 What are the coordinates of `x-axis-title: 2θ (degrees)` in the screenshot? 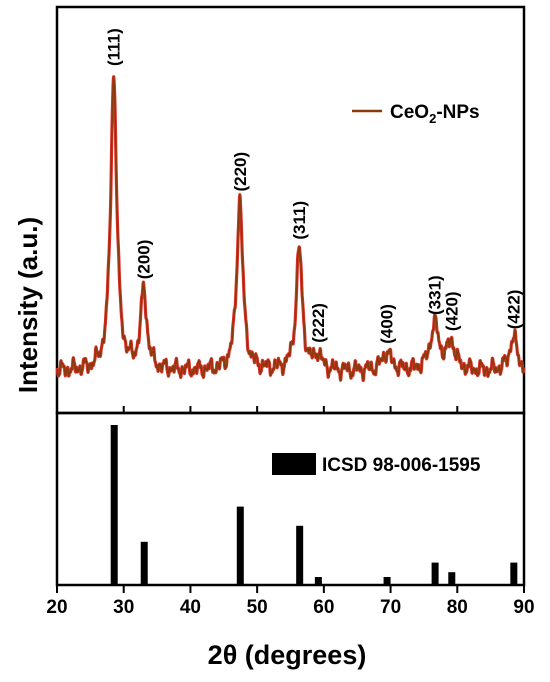 It's located at (287, 655).